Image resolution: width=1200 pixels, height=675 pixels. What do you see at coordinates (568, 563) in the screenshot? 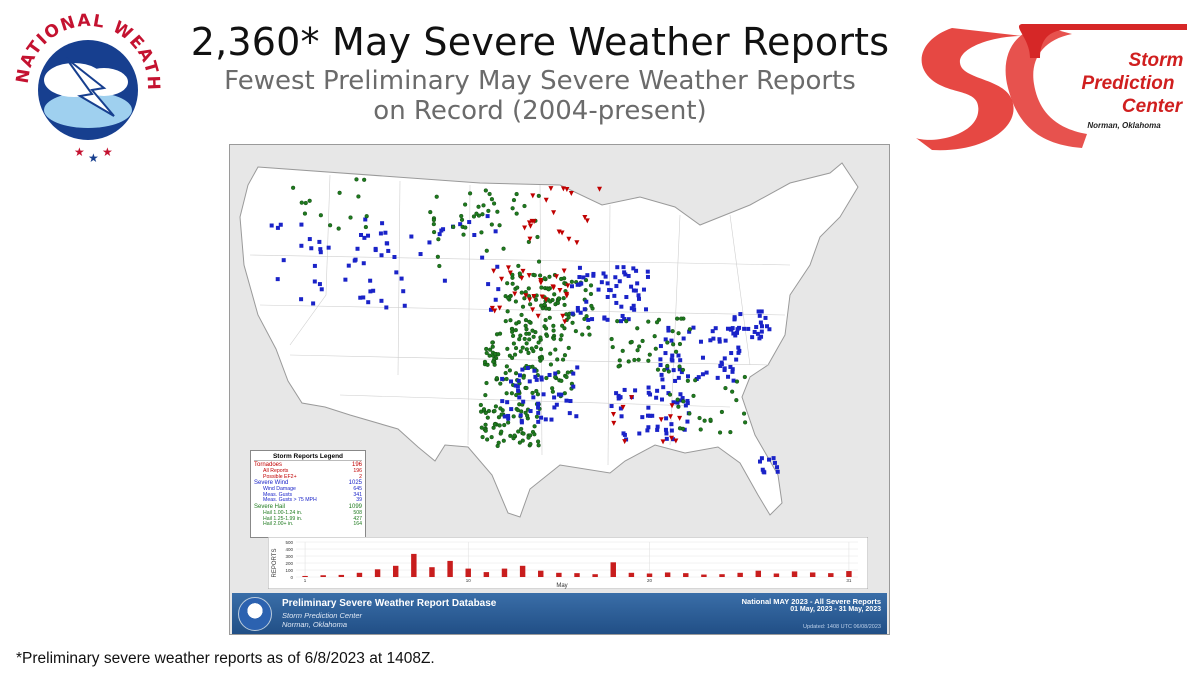
I see `daily-reports-bar-chart: REPORTS 0 100 200 300 400 500 1 10 20 31 May` at bounding box center [568, 563].